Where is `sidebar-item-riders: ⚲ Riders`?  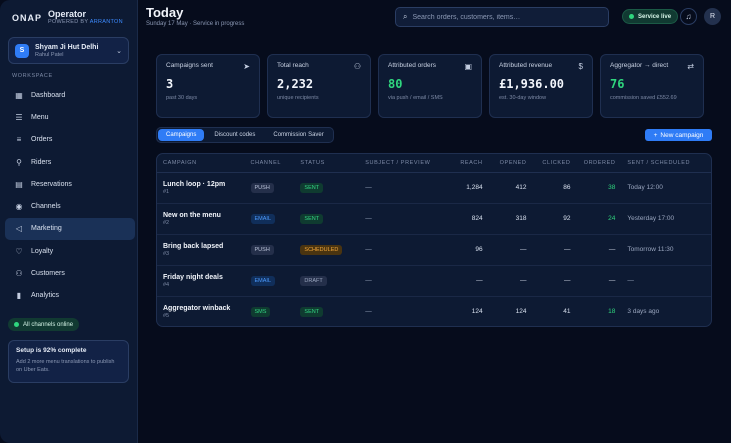
sidebar-item-riders: ⚲ Riders is located at coordinates (70, 162).